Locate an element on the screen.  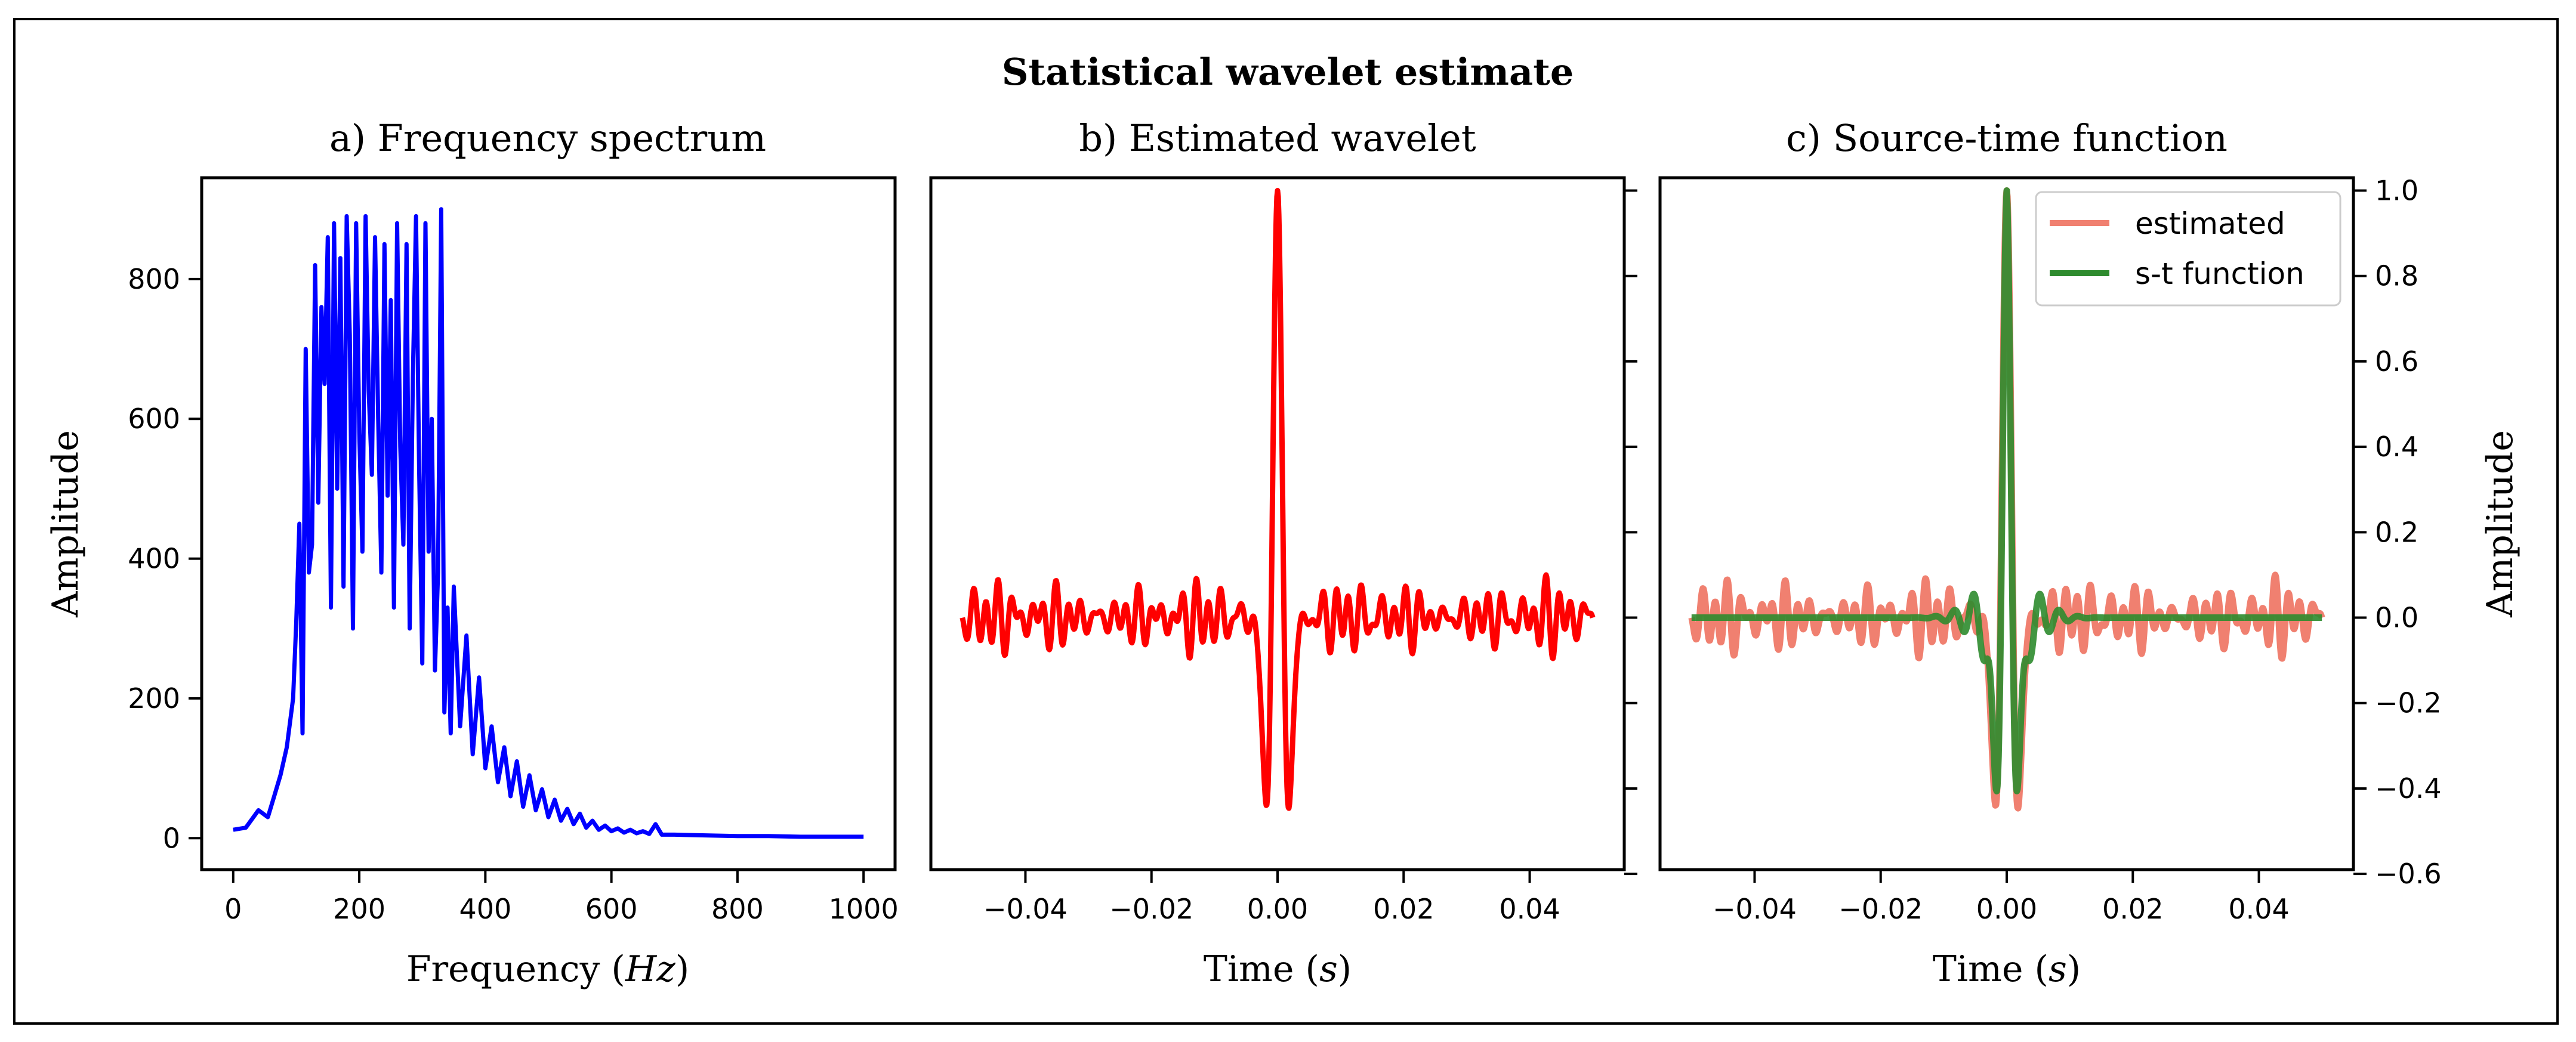
panel-b-xticks: −0.04 −0.02 0.00 0.02 0.04 is located at coordinates (1271, 897).